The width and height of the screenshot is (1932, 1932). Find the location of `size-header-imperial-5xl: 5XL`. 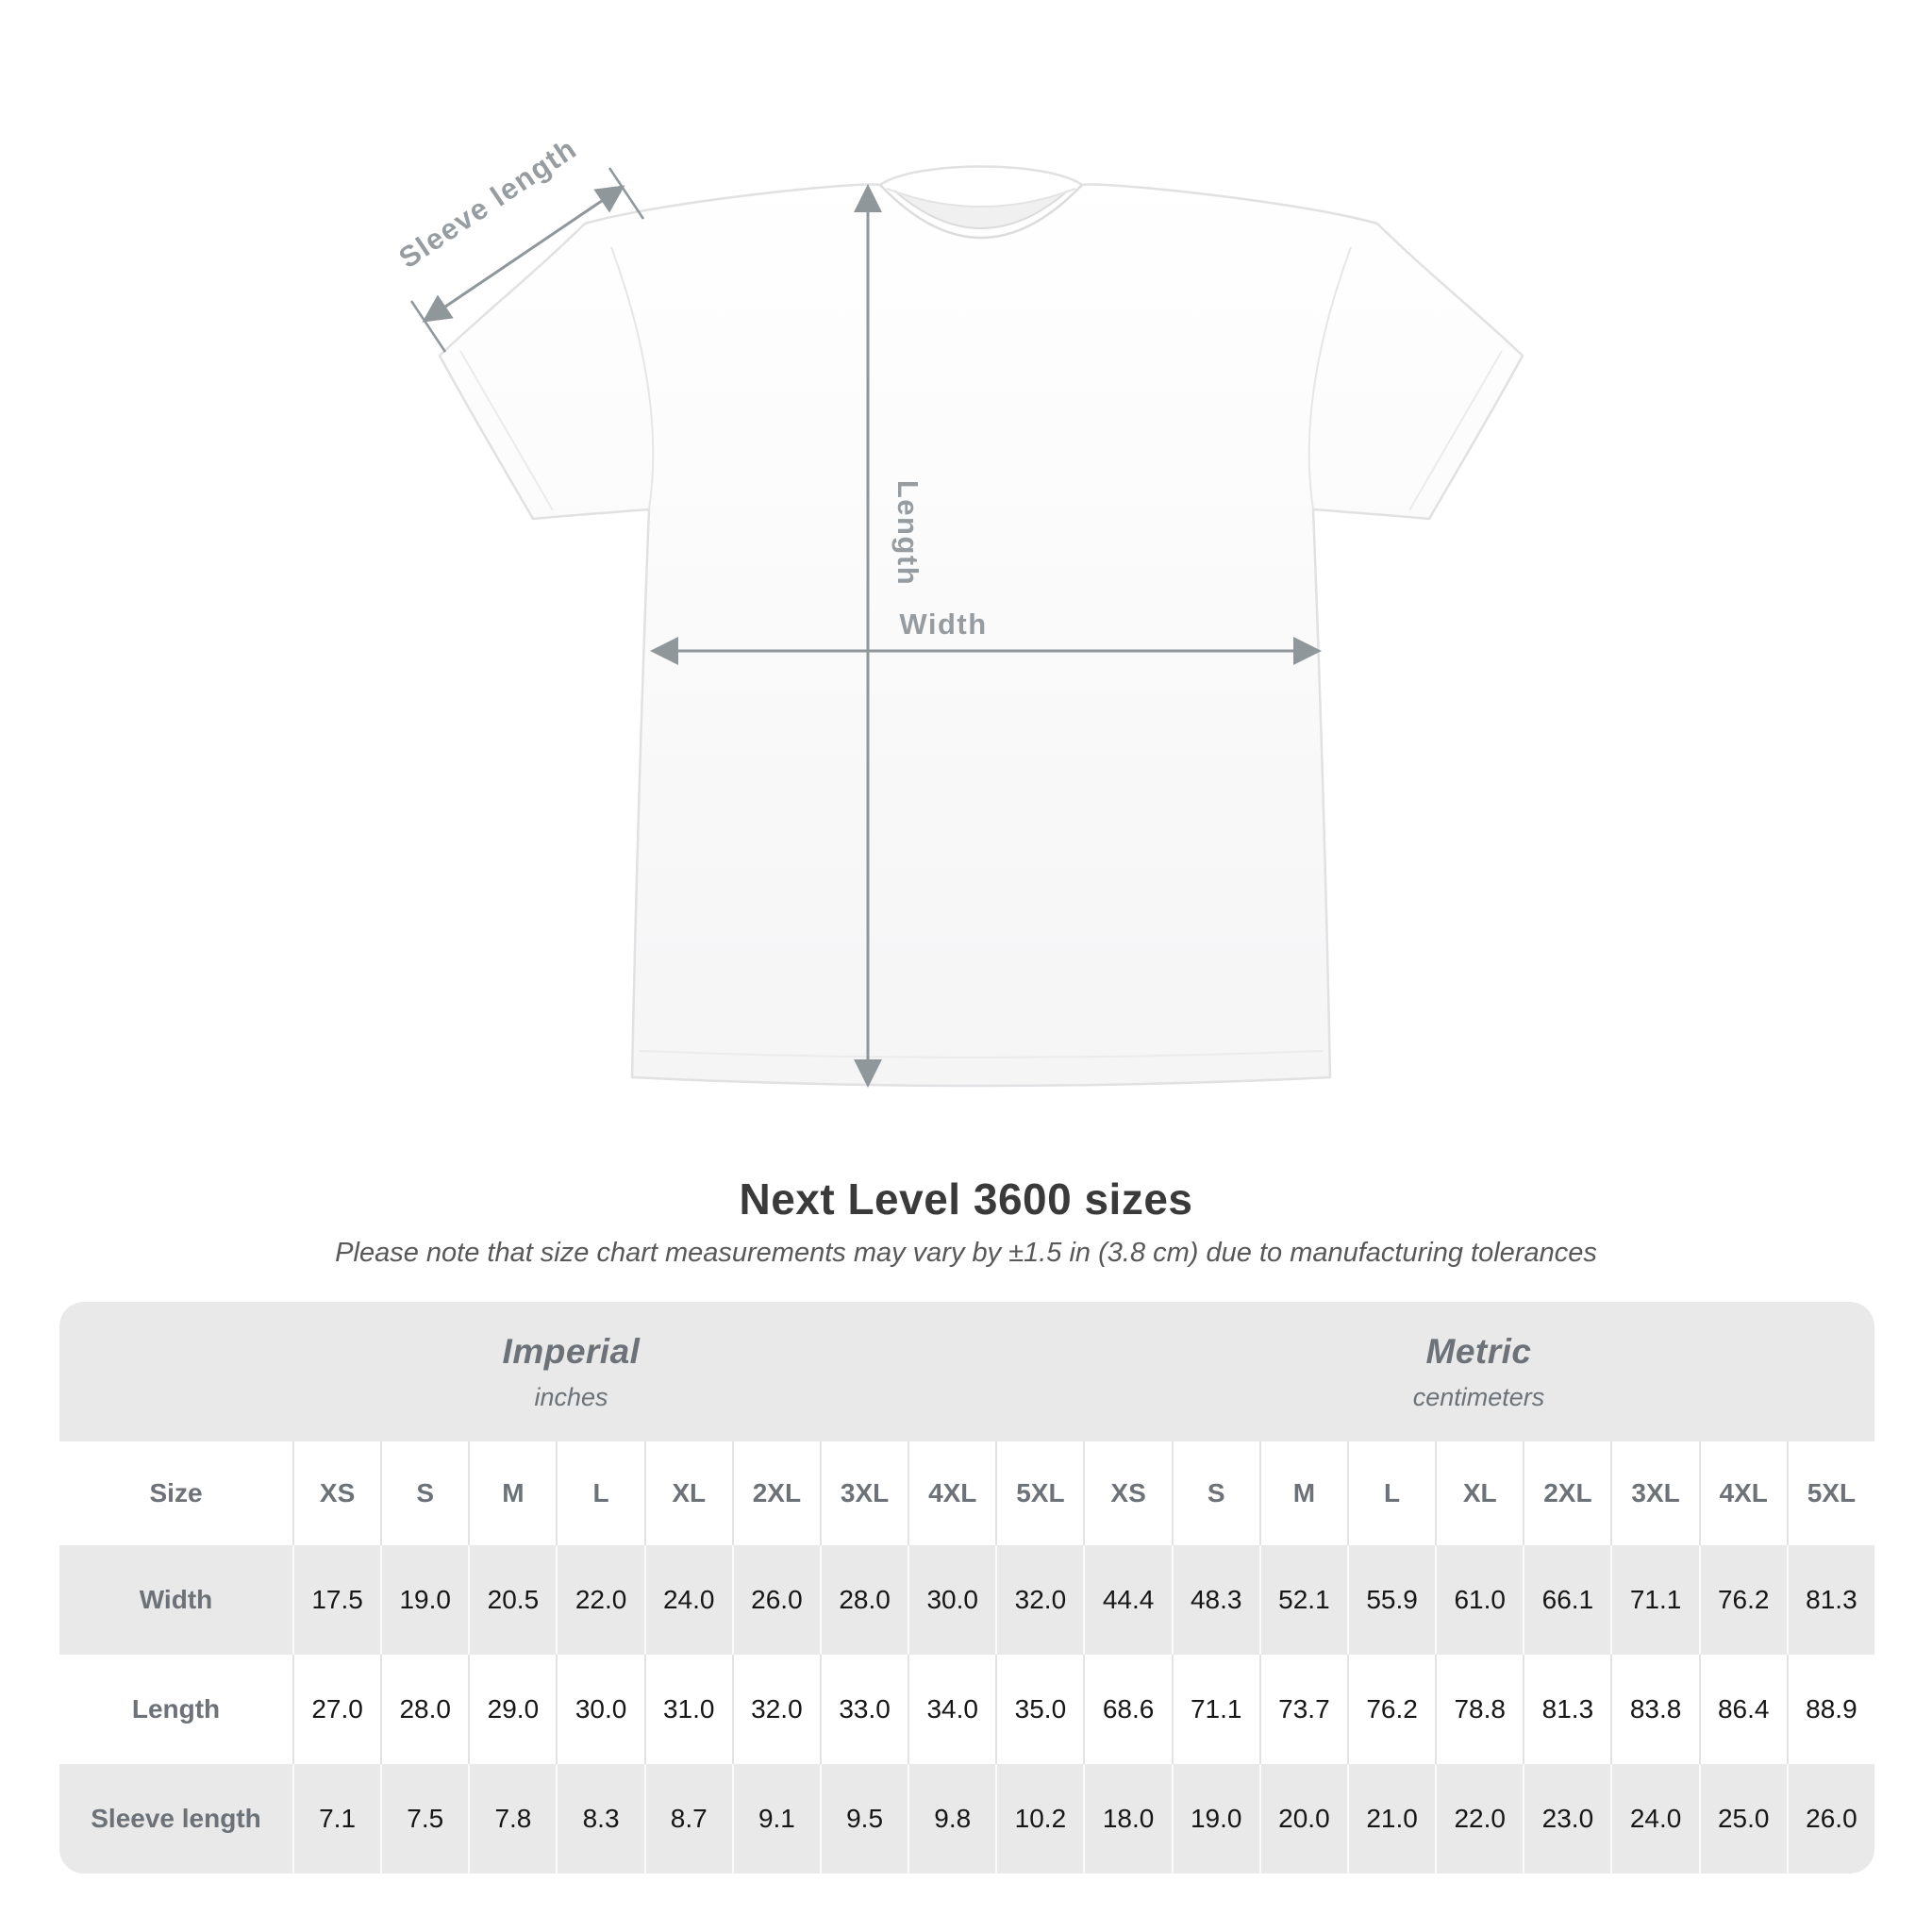

size-header-imperial-5xl: 5XL is located at coordinates (1039, 1493).